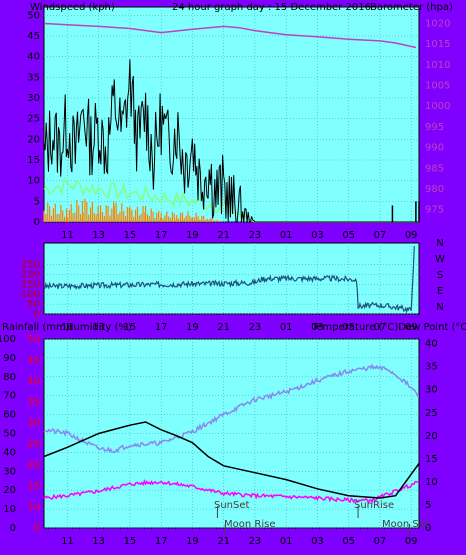  Describe the element at coordinates (9, 434) in the screenshot. I see `humidity-tick-label: 50` at that location.